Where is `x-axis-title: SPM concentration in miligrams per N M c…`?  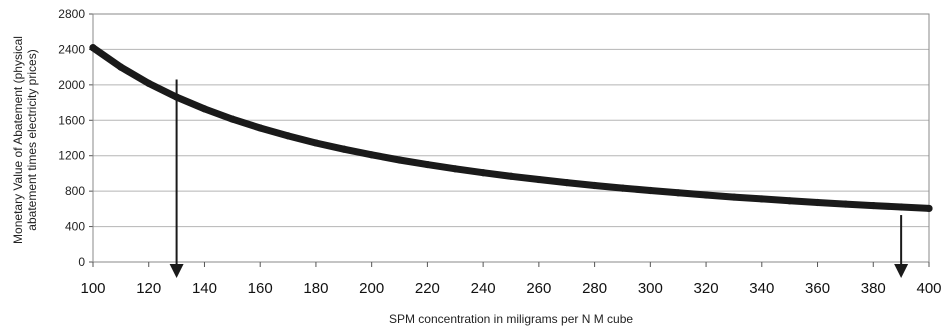
x-axis-title: SPM concentration in miligrams per N M c… is located at coordinates (511, 319).